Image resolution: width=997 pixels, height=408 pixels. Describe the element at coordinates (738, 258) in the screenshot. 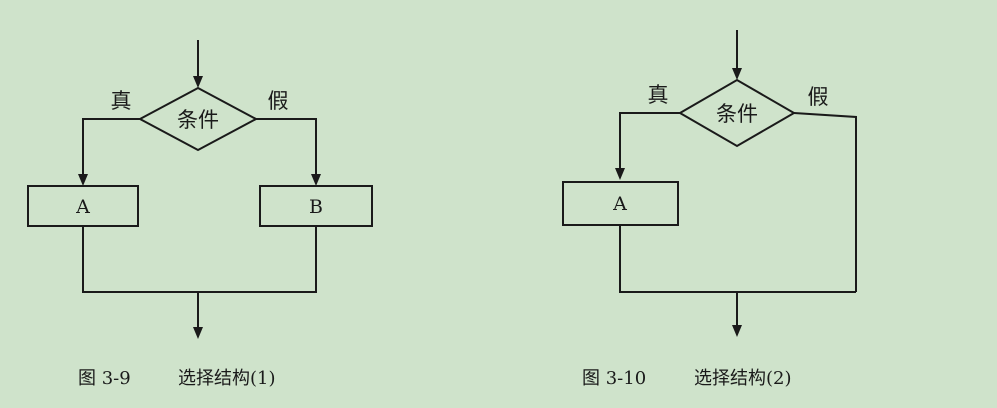

I see `fig2-merge-edge` at that location.